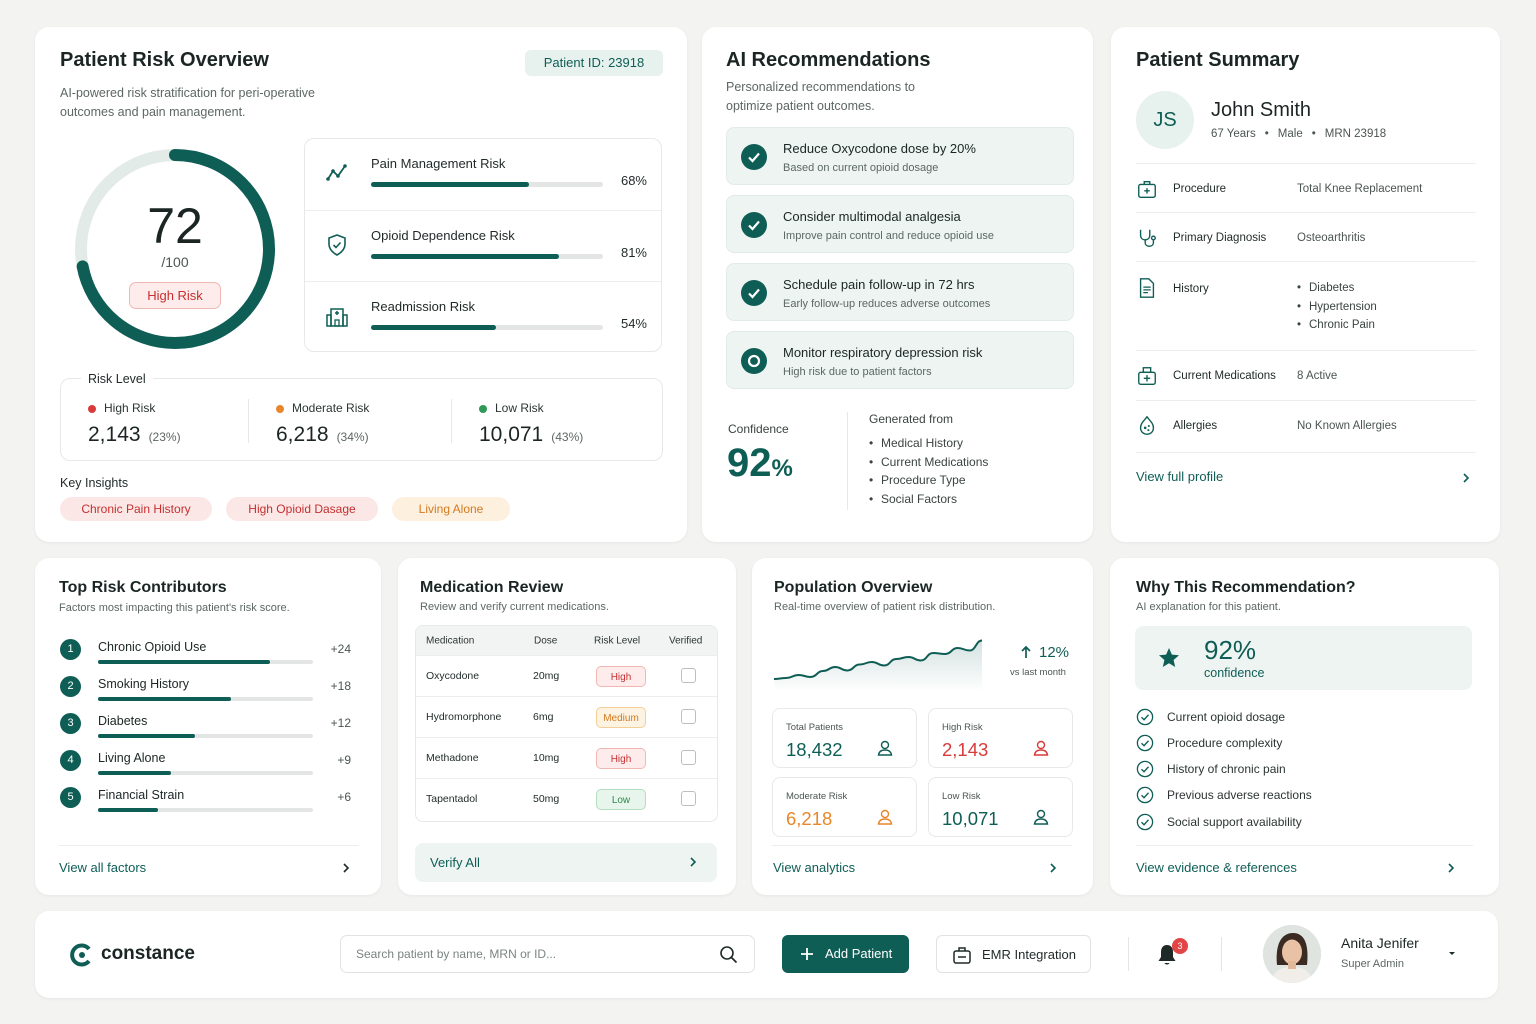 This screenshot has width=1536, height=1024. Describe the element at coordinates (1191, 289) in the screenshot. I see `summary-key: History` at that location.